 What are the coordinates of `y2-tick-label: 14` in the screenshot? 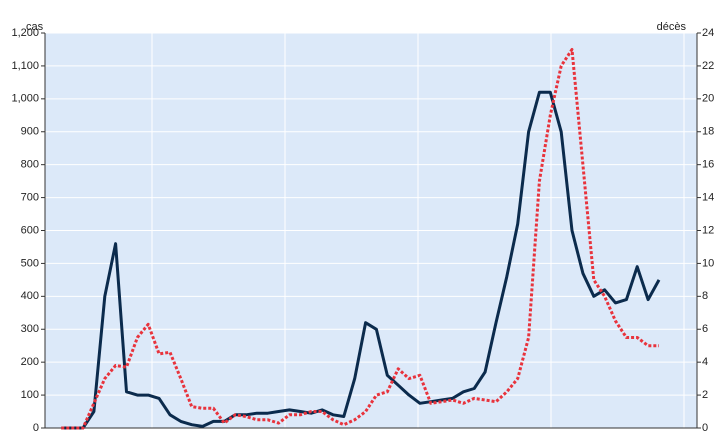 It's located at (708, 197).